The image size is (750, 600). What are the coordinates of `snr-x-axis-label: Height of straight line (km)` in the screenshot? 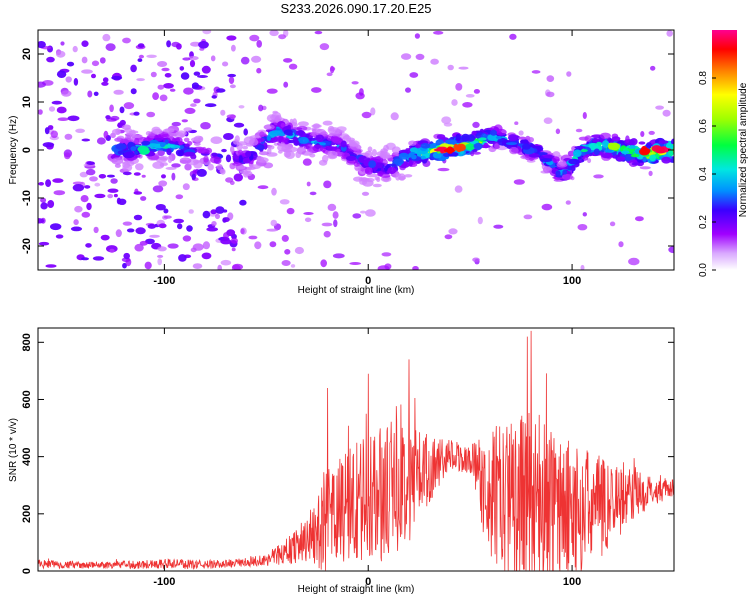 It's located at (356, 589).